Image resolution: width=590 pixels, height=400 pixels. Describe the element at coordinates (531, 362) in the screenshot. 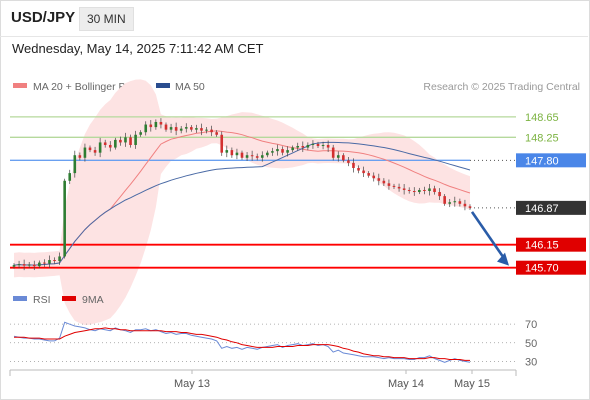

I see `rsi-tick-label: 30` at that location.